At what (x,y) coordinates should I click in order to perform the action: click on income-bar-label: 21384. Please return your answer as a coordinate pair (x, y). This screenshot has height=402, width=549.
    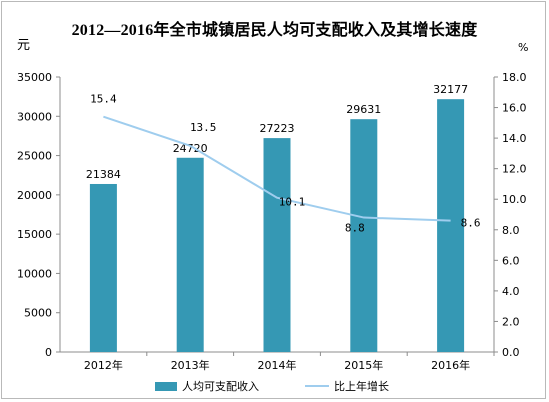
    Looking at the image, I should click on (103, 174).